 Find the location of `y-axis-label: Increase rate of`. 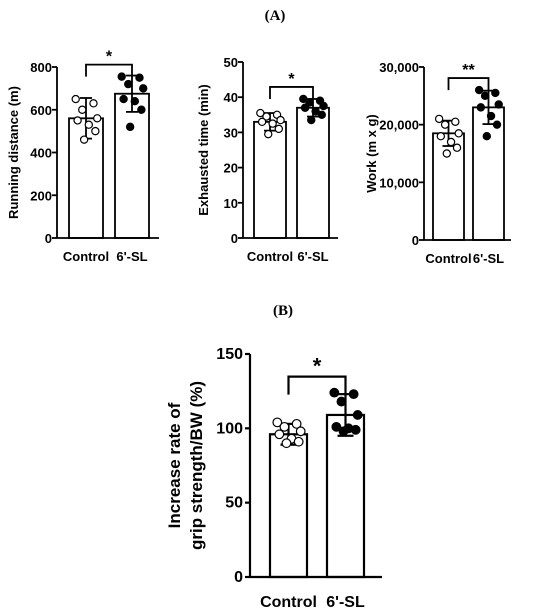

y-axis-label: Increase rate of is located at coordinates (174, 465).